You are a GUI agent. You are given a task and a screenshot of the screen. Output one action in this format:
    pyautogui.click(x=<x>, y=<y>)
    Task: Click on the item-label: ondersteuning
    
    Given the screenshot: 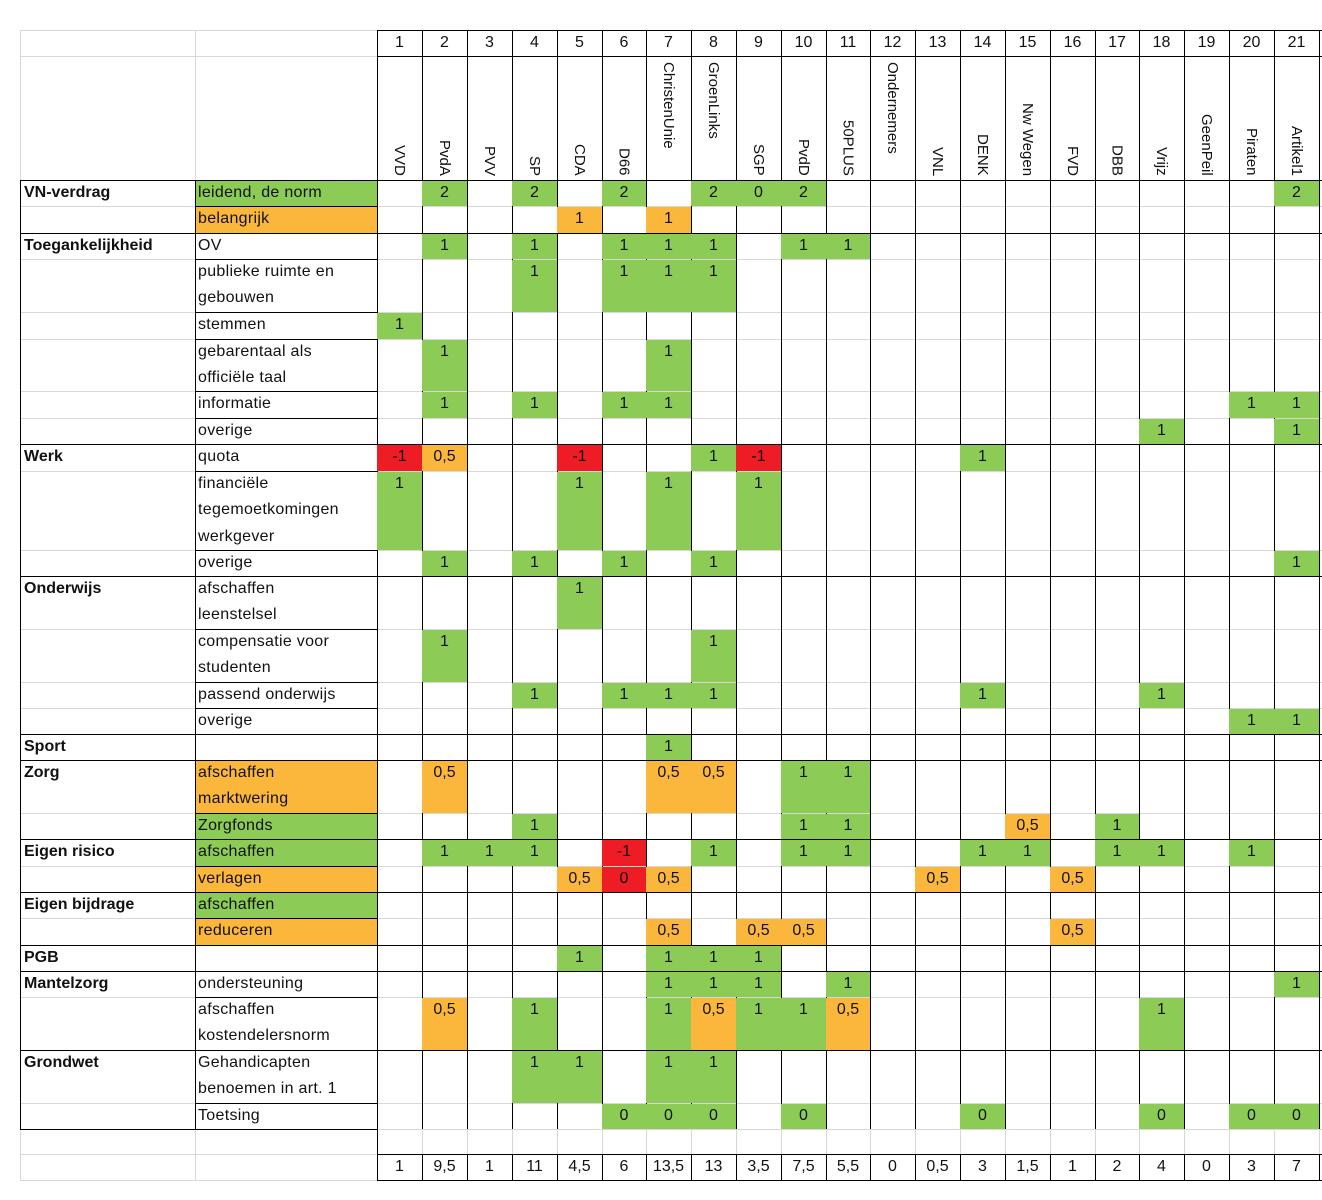 What is the action you would take?
    pyautogui.click(x=251, y=983)
    